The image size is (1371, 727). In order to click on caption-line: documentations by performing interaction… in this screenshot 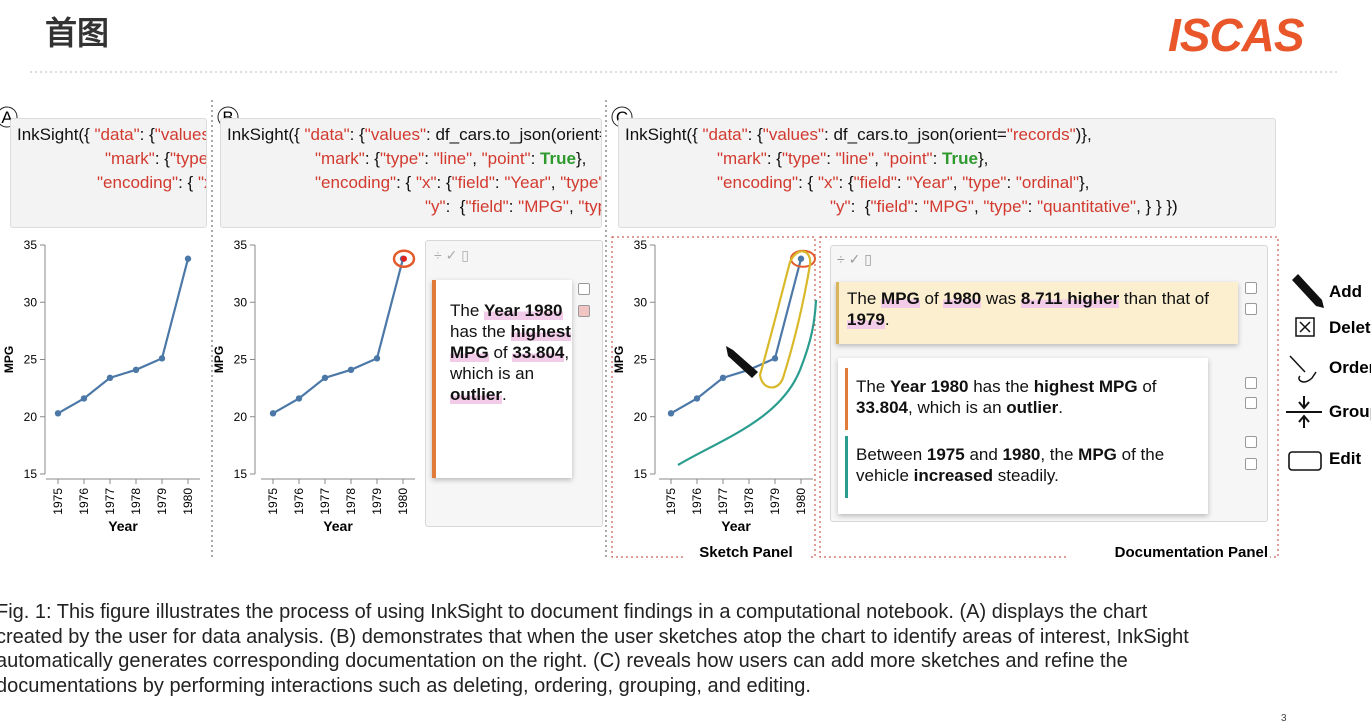, I will do `click(405, 685)`.